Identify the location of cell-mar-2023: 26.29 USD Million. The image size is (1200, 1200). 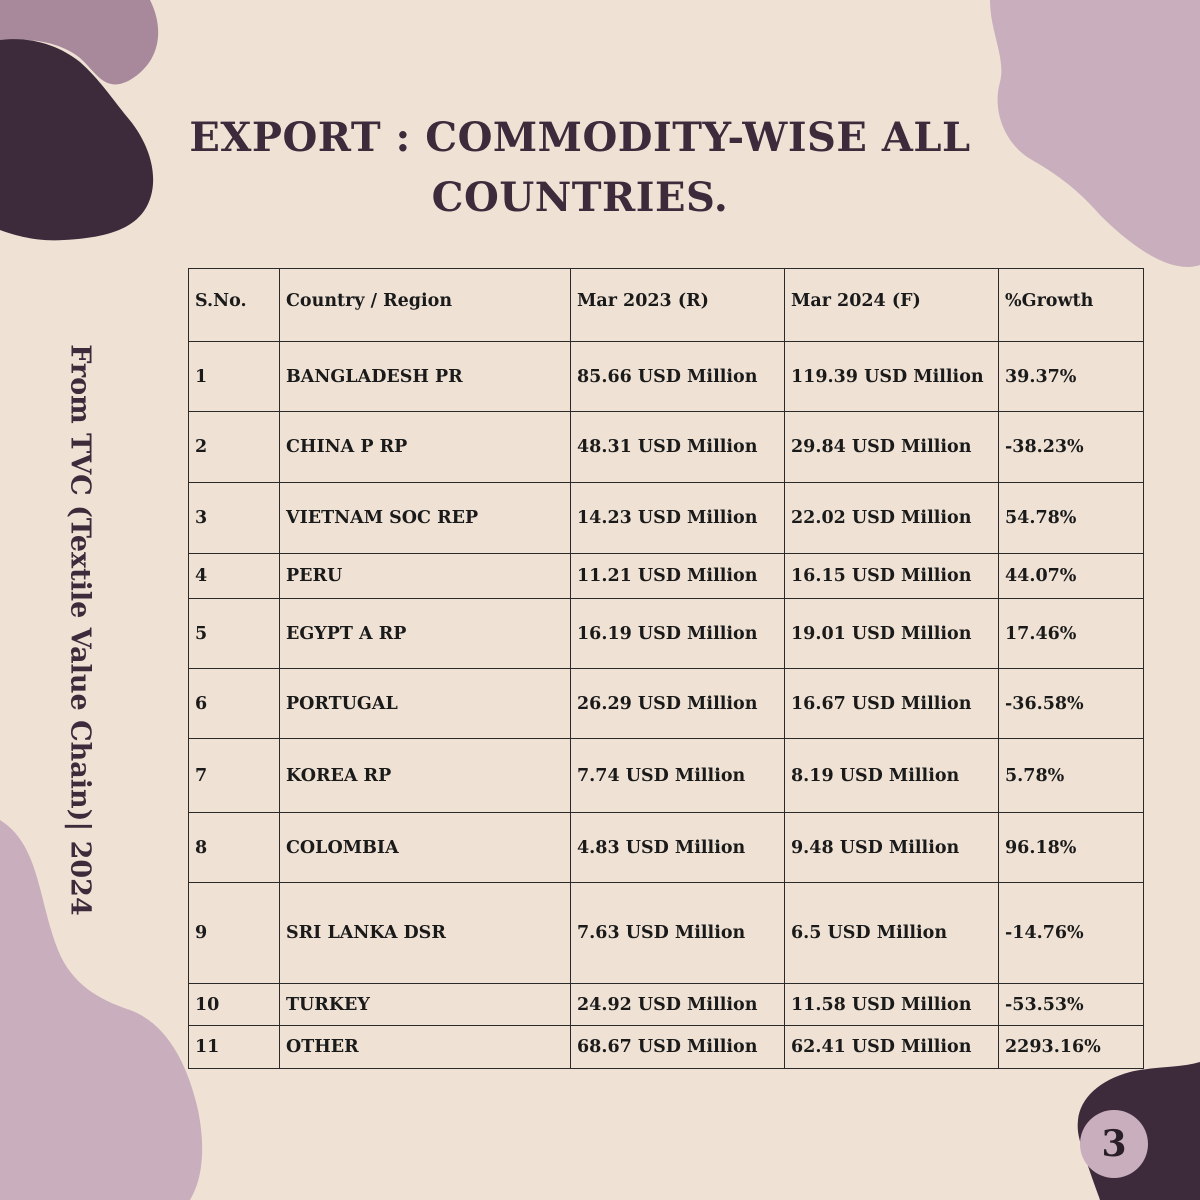
(677, 703).